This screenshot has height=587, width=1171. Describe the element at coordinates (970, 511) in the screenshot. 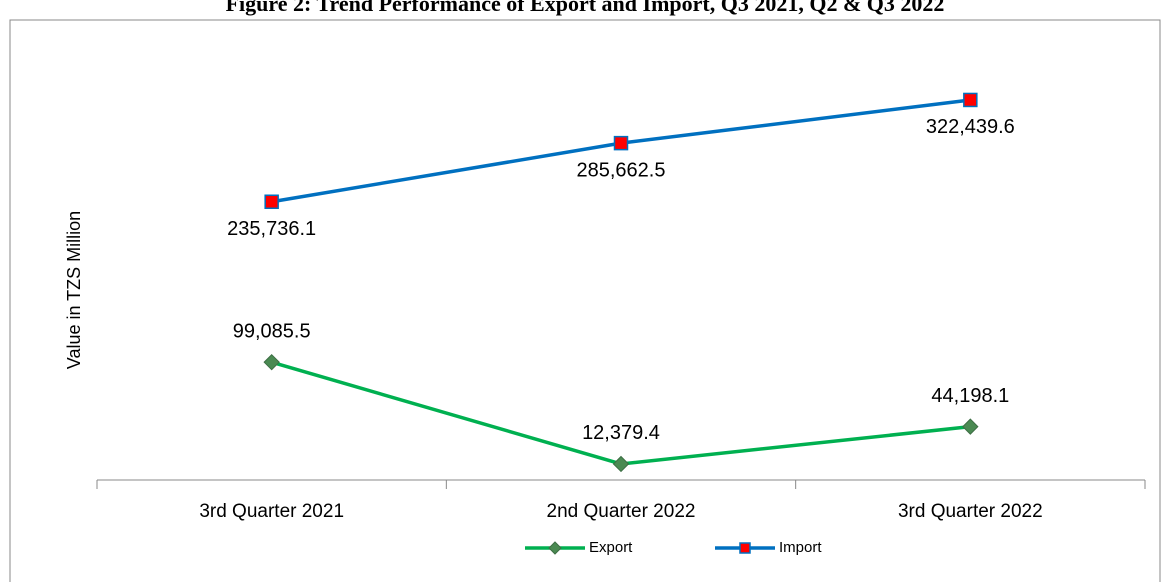

I see `x-tick-label: 3rd Quarter 2022` at that location.